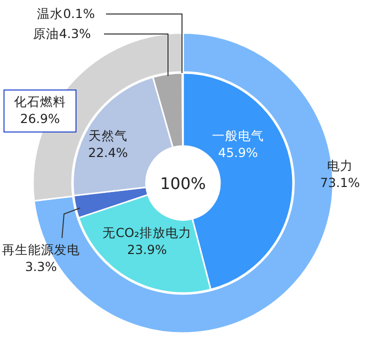 This screenshot has width=365, height=352. What do you see at coordinates (238, 135) in the screenshot?
I see `slice-label: 一般电气` at bounding box center [238, 135].